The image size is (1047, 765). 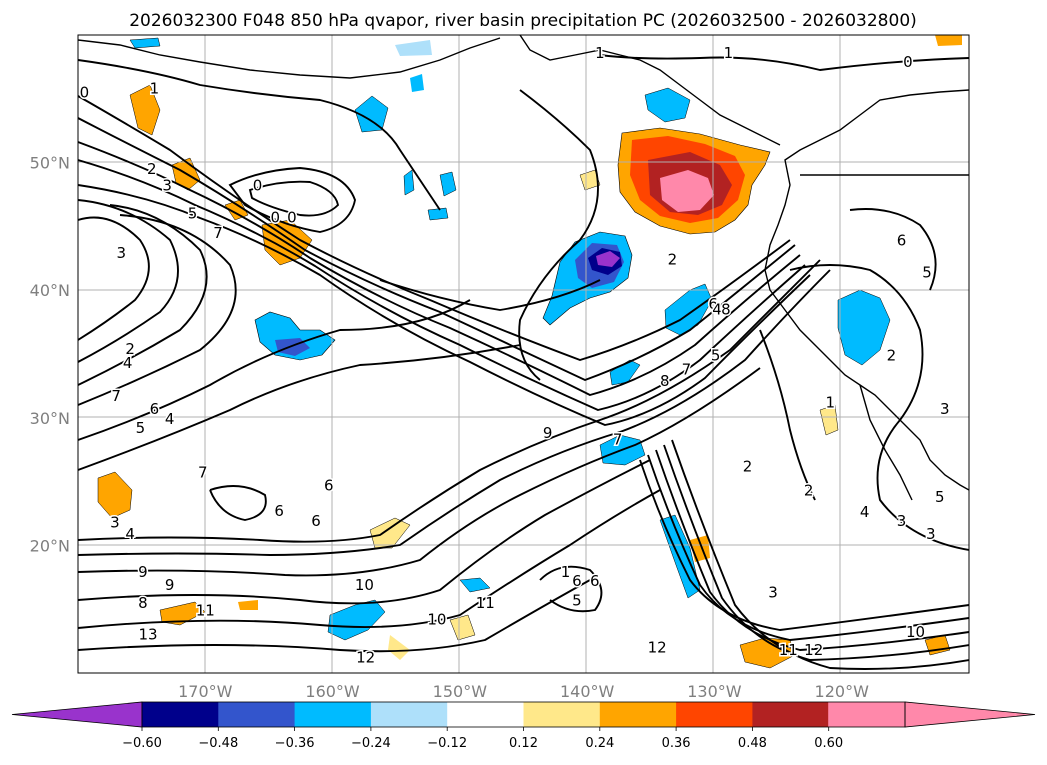 I want to click on coastline-baja, so click(x=886, y=442).